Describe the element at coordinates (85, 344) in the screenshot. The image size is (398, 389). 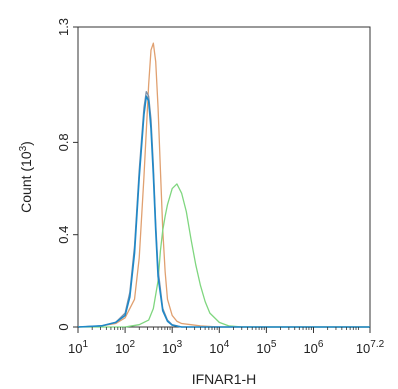
I see `x-tick-exponent: 1` at that location.